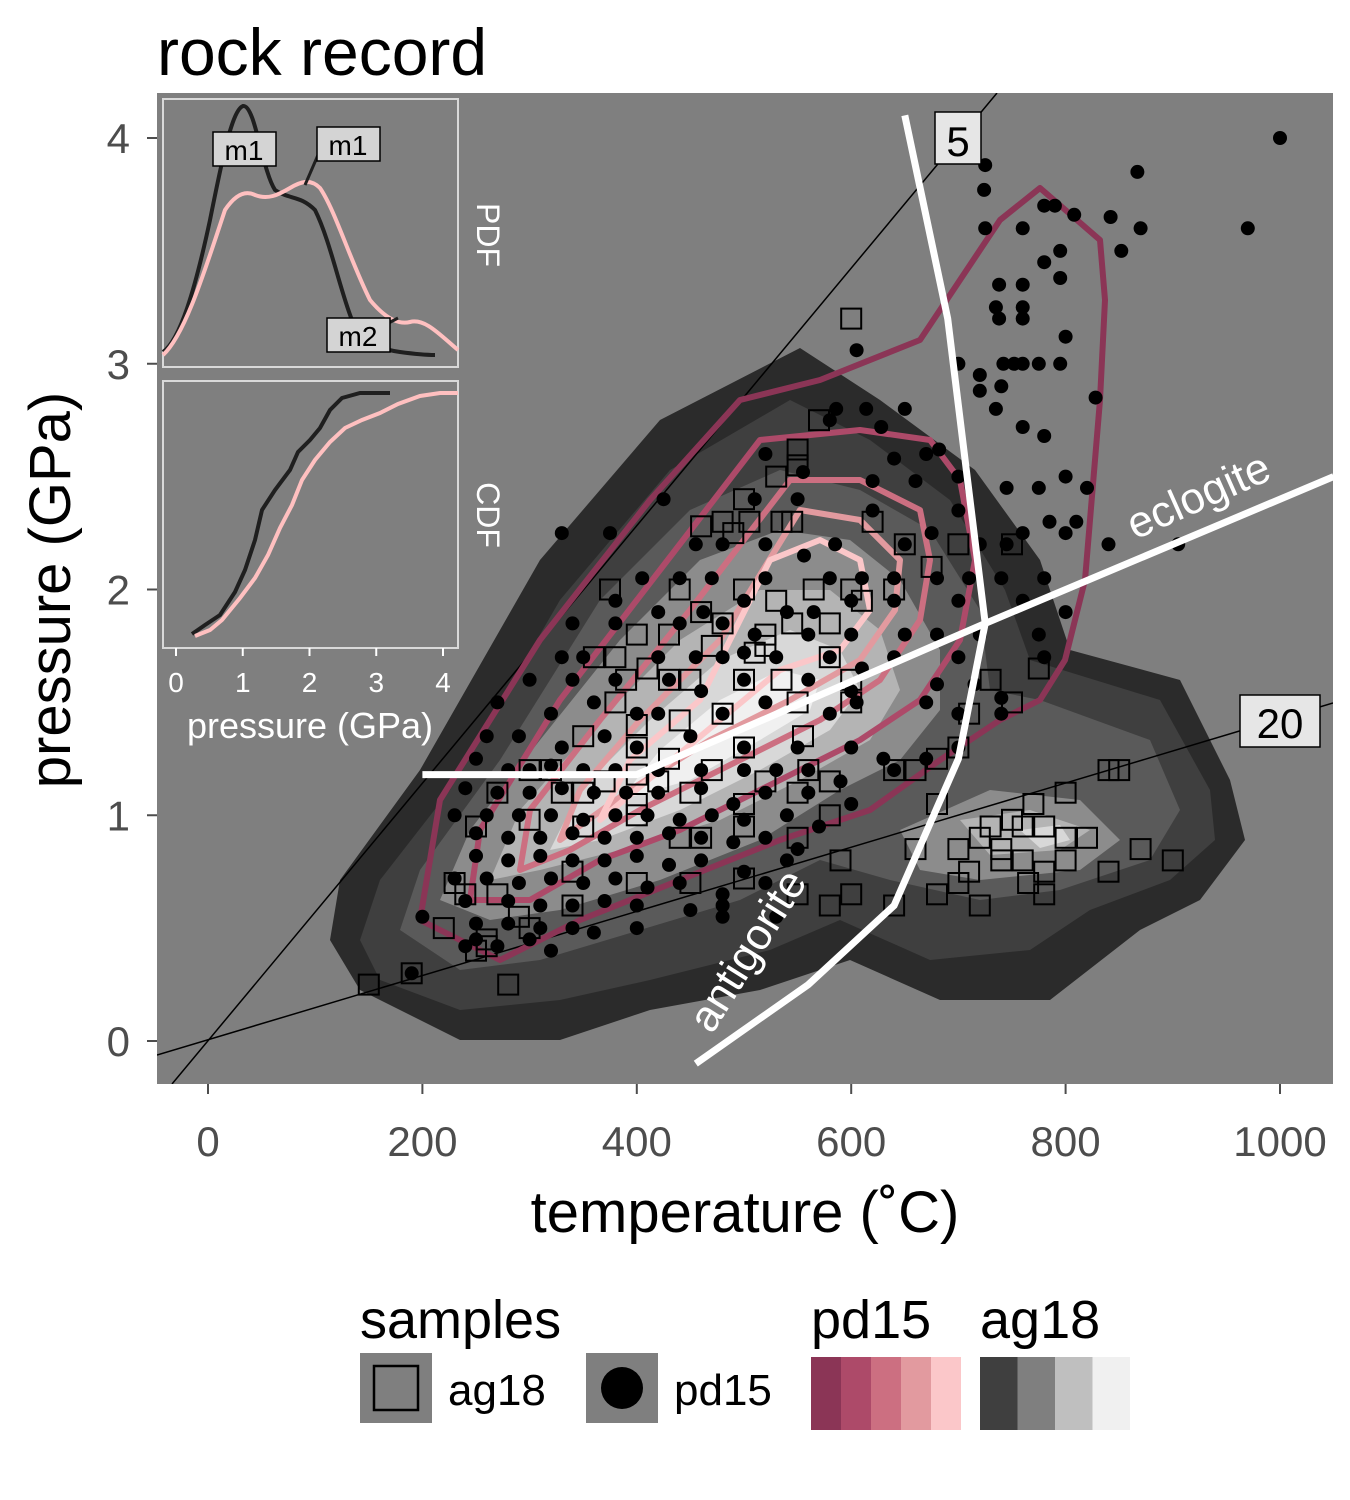 Image resolution: width=1350 pixels, height=1500 pixels. I want to click on y-tick-label: 4, so click(118, 138).